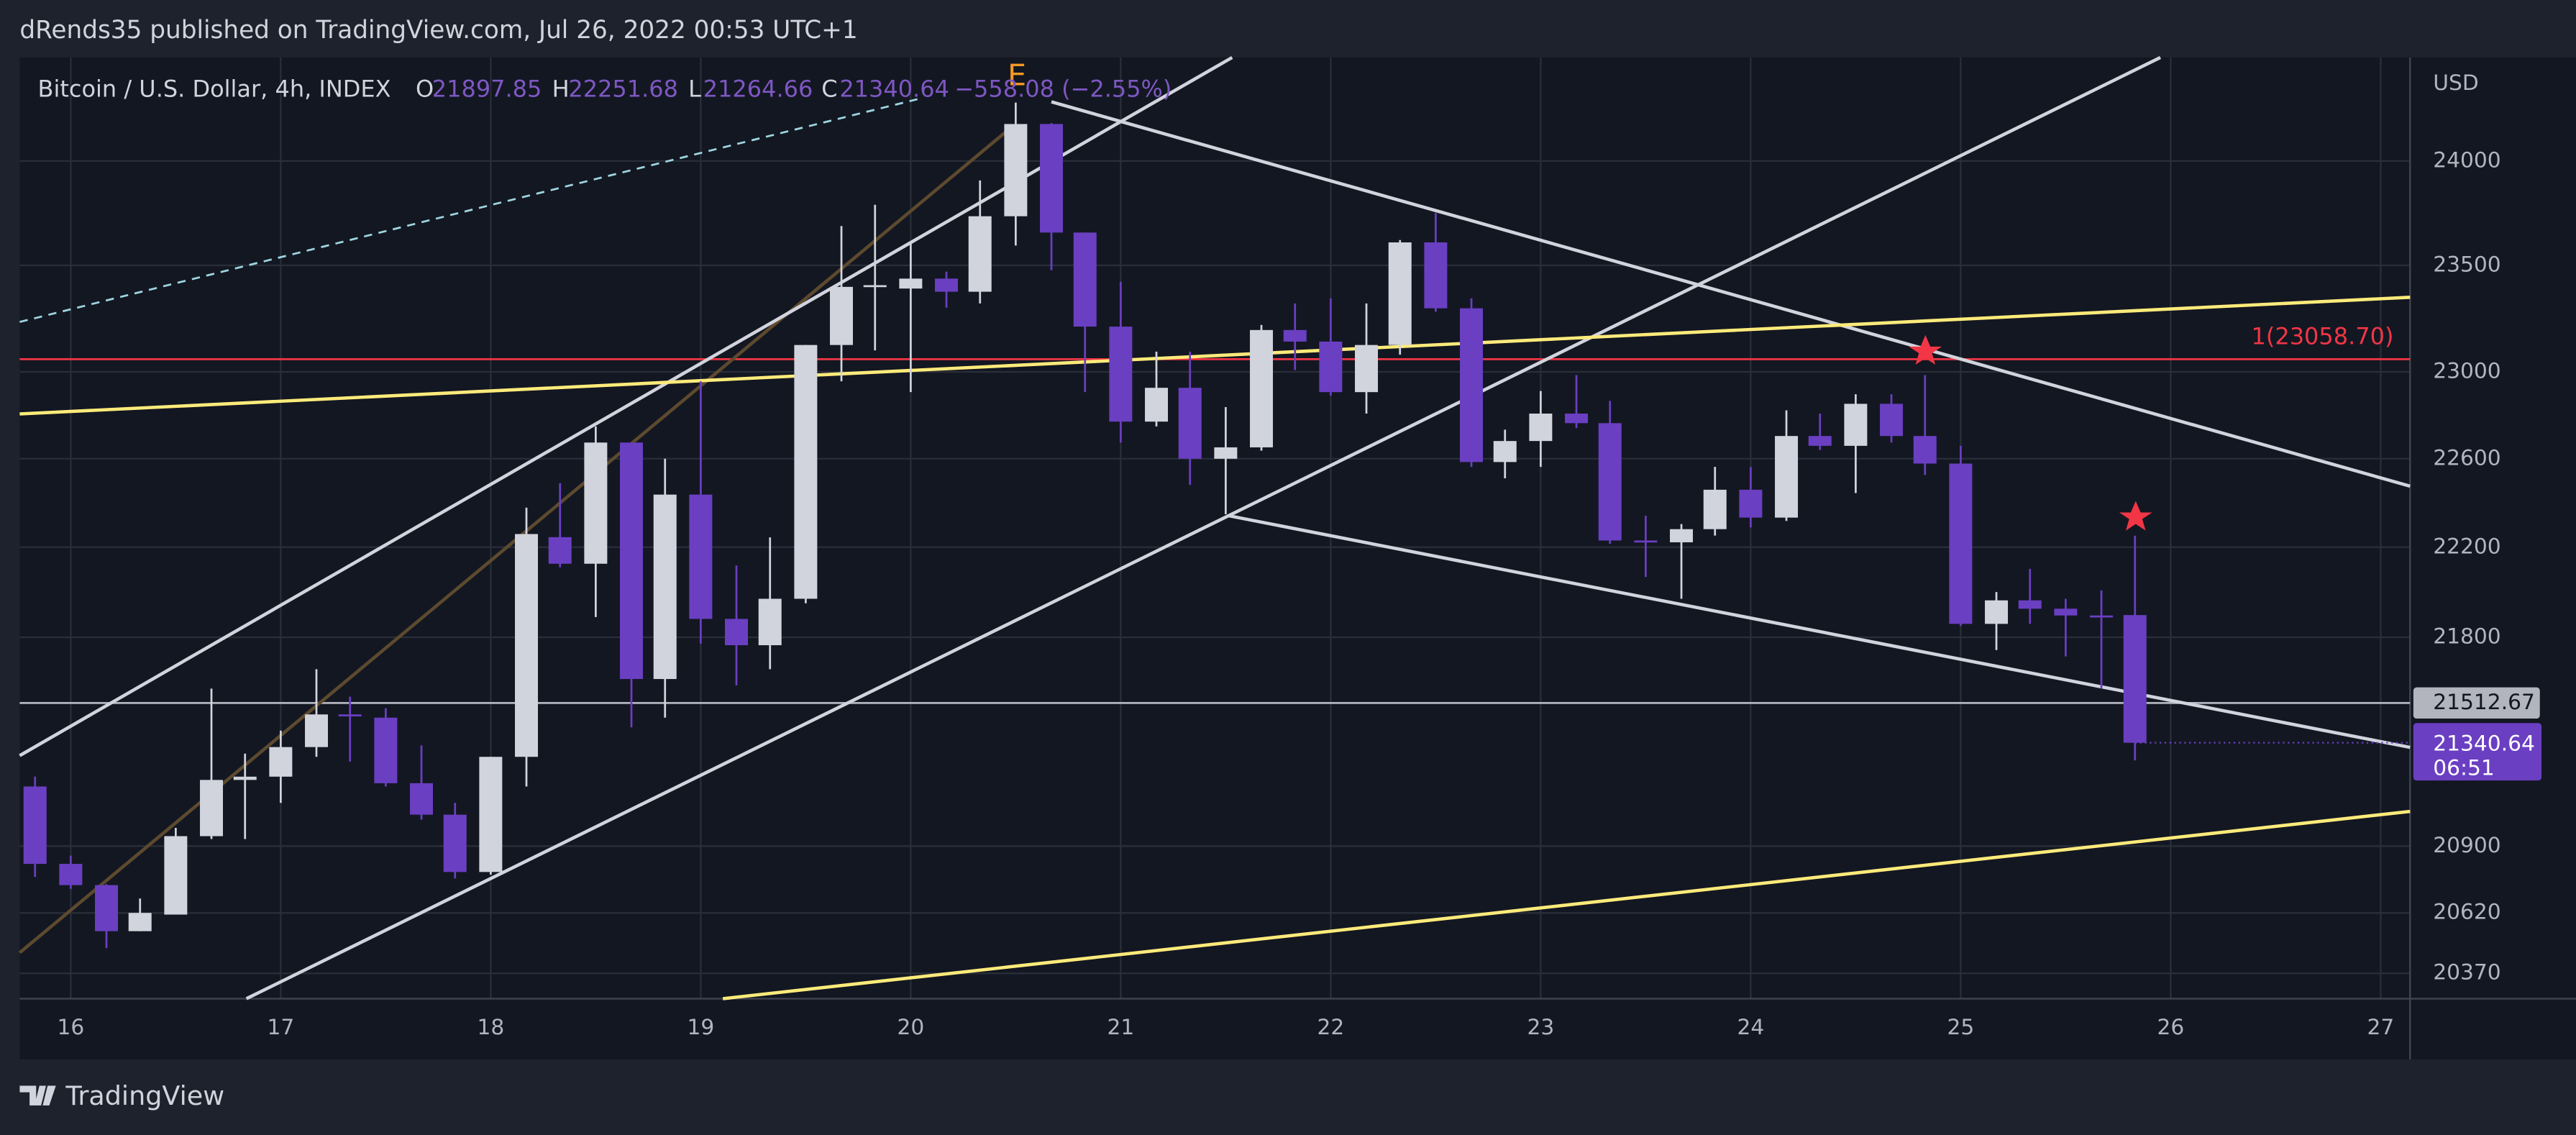 The width and height of the screenshot is (2576, 1135). I want to click on last-price-label: 21340.64, so click(2484, 743).